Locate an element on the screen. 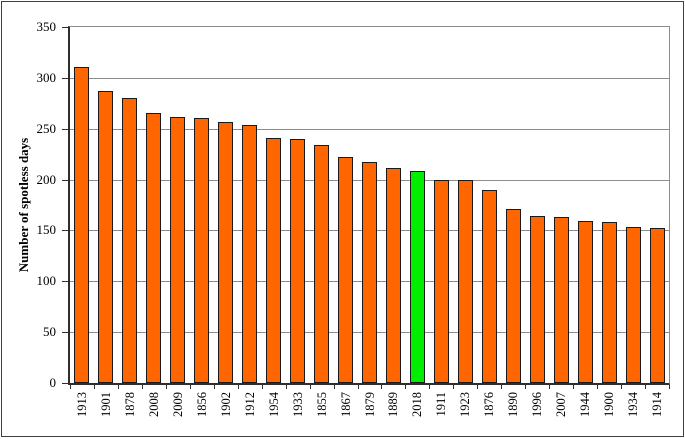  x-label-1890: 1890 is located at coordinates (513, 404).